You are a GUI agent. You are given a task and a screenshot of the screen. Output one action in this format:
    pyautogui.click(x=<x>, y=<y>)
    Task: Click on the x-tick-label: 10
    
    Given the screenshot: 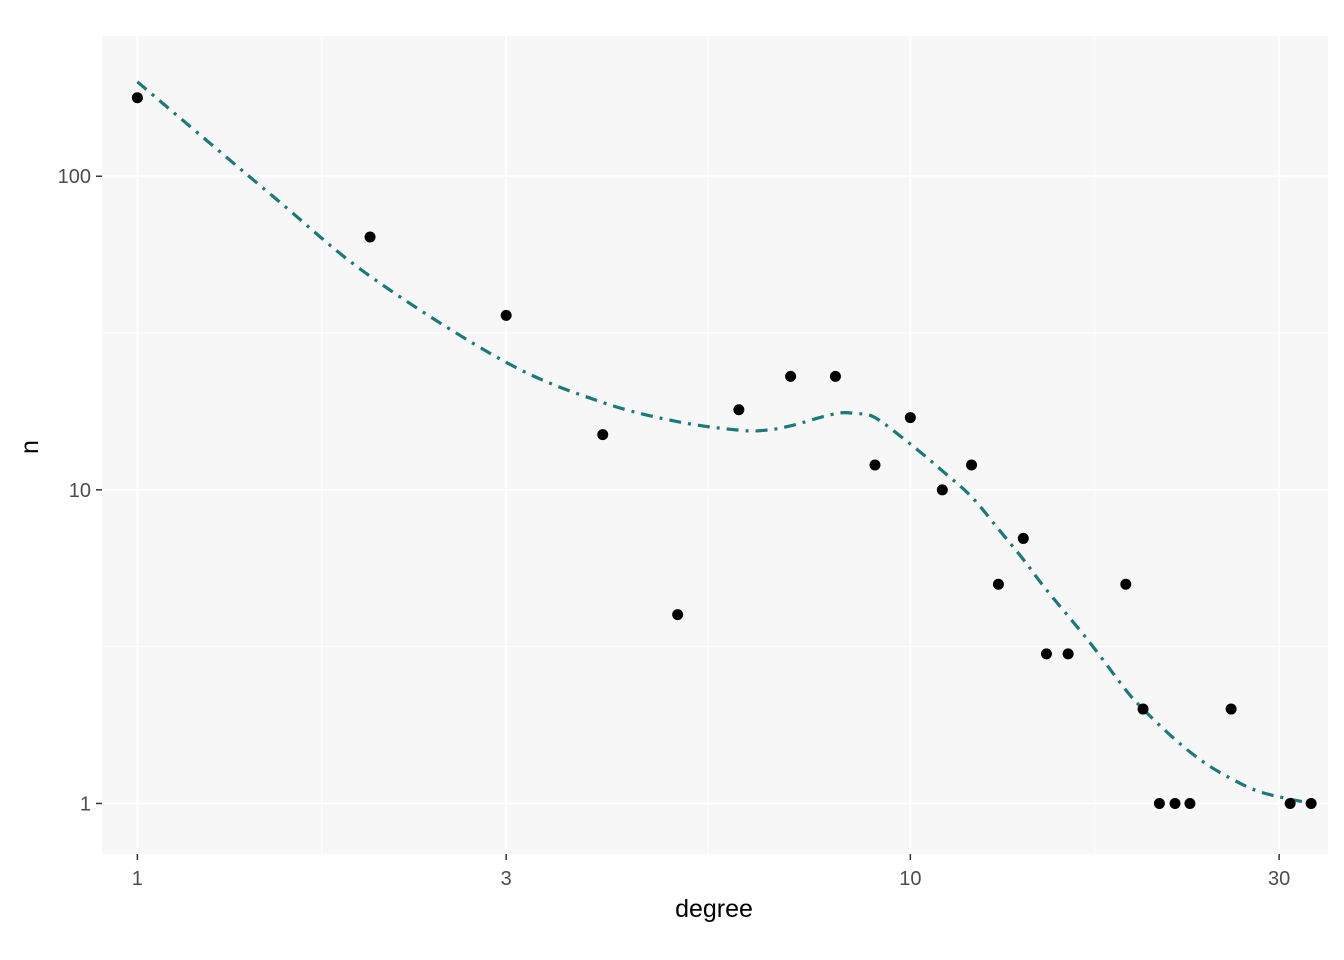 What is the action you would take?
    pyautogui.click(x=910, y=879)
    